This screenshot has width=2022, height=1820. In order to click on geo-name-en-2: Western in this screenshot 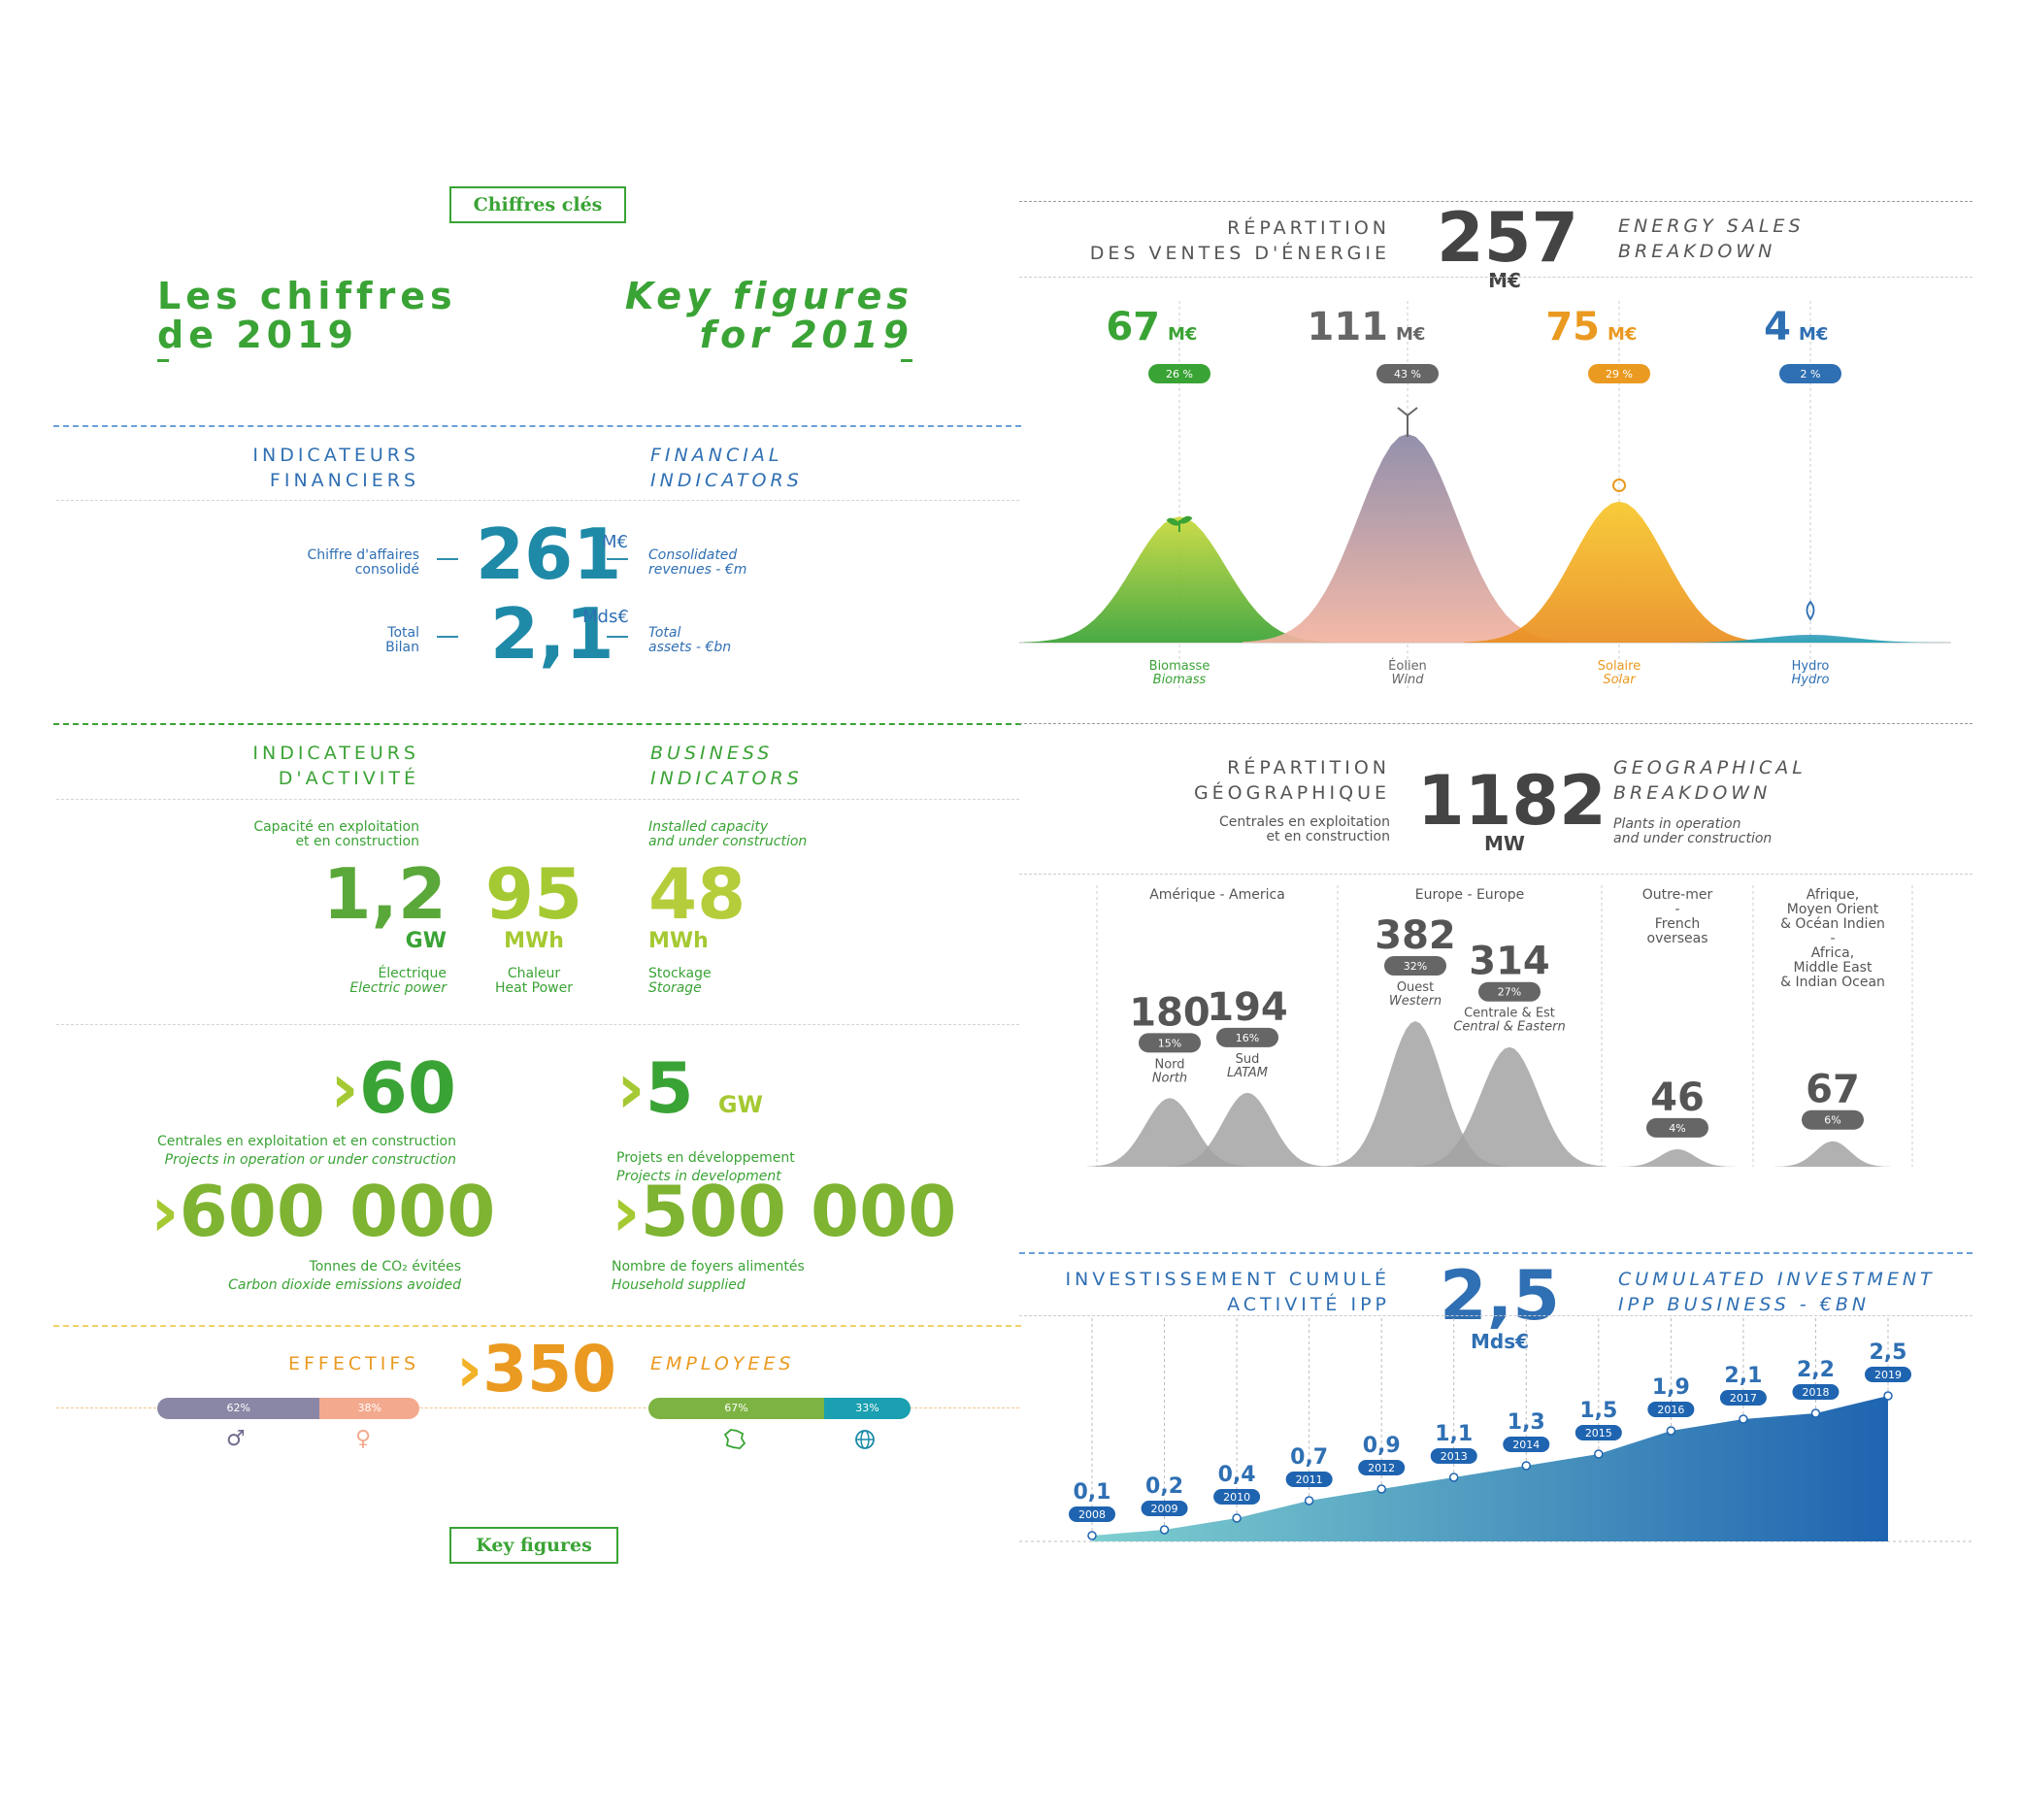, I will do `click(1415, 1001)`.